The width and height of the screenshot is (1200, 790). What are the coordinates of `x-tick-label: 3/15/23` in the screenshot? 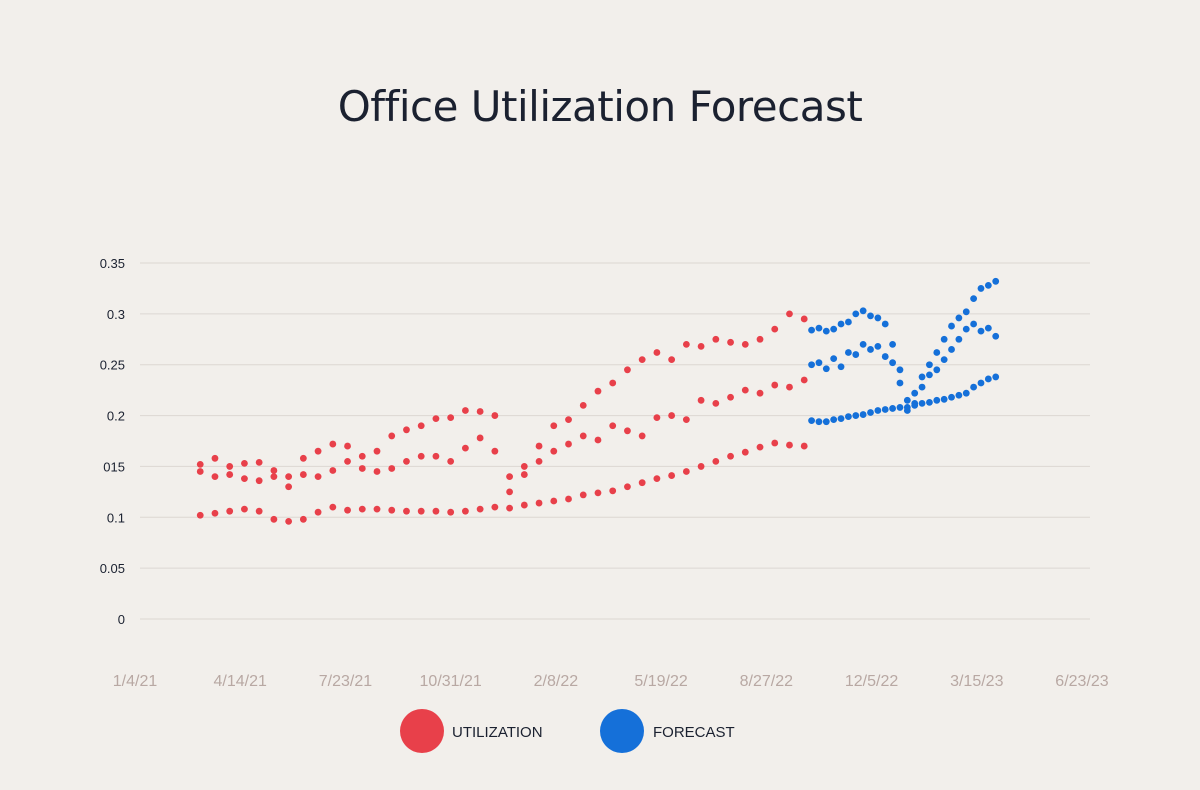 It's located at (976, 681).